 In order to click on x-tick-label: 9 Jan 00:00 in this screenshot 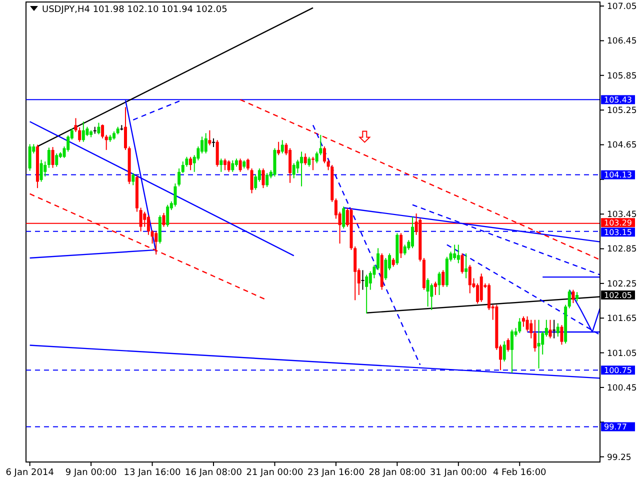, I will do `click(91, 473)`.